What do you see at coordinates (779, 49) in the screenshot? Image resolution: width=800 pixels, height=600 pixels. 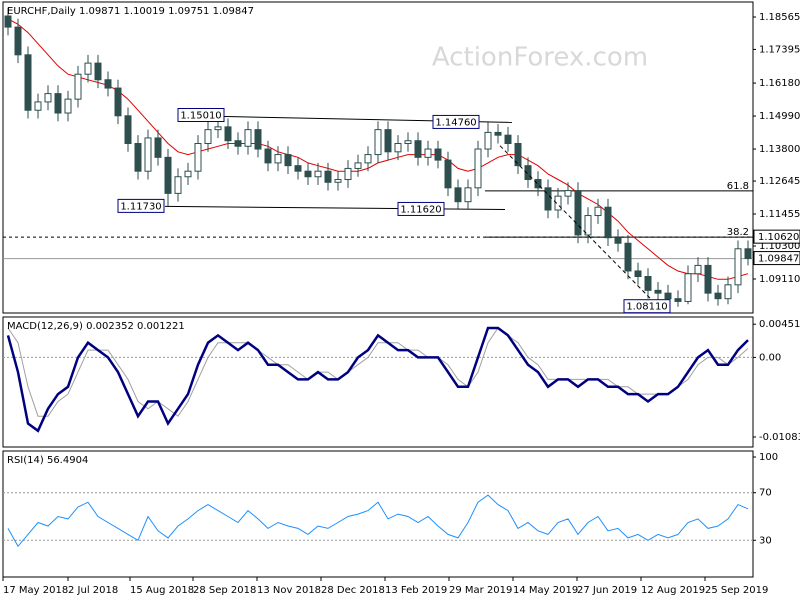 I see `y-tick-label: 1.17395` at bounding box center [779, 49].